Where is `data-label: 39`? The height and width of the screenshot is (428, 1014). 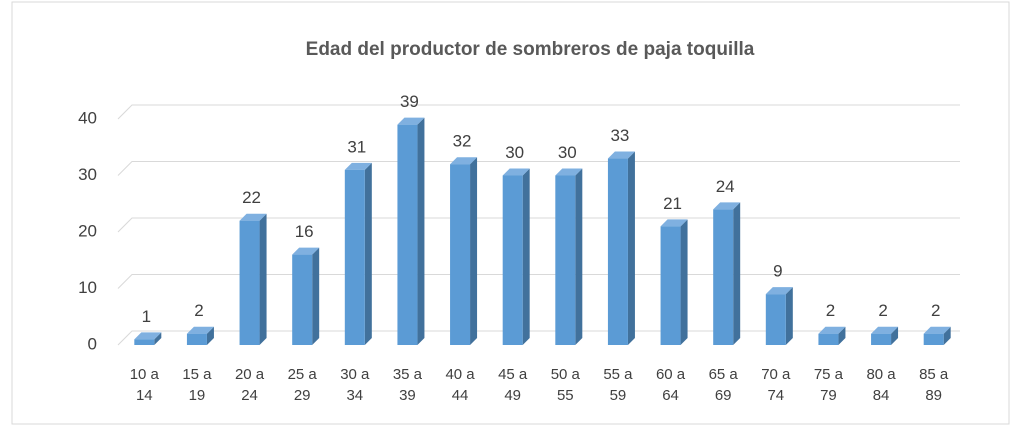
data-label: 39 is located at coordinates (409, 101).